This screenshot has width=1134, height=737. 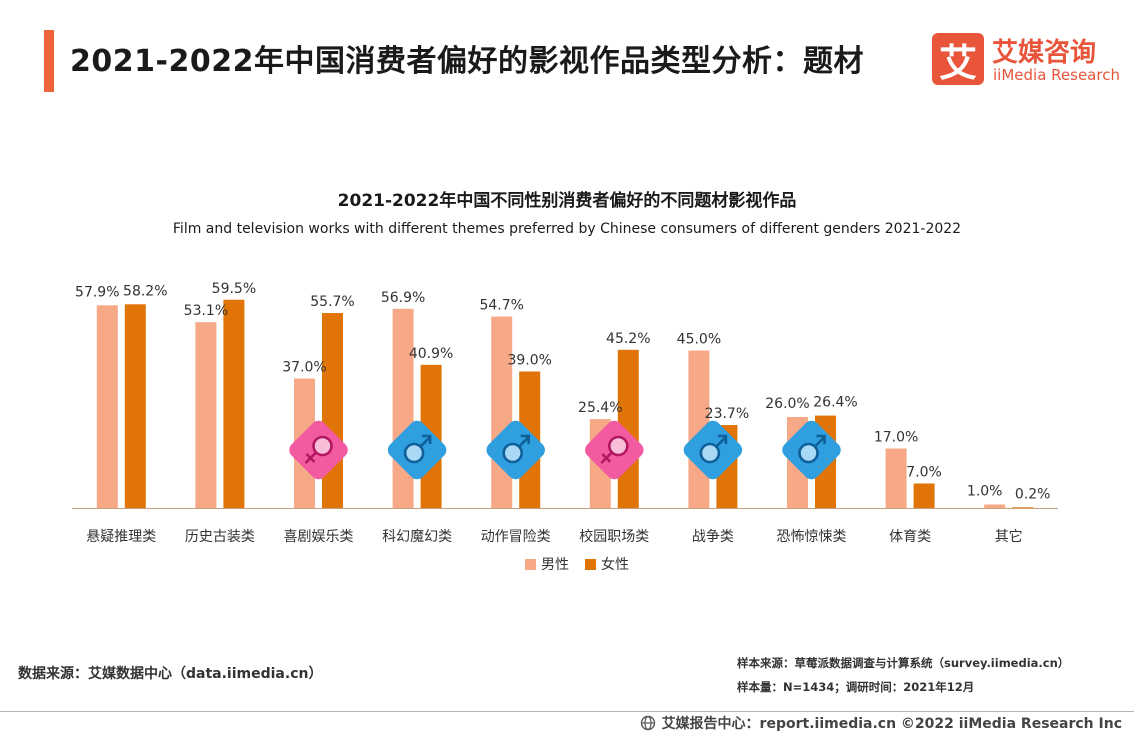 I want to click on page-title: 2021-2022年中国消费者偏好的影视作品类型分析：题材, so click(x=467, y=61).